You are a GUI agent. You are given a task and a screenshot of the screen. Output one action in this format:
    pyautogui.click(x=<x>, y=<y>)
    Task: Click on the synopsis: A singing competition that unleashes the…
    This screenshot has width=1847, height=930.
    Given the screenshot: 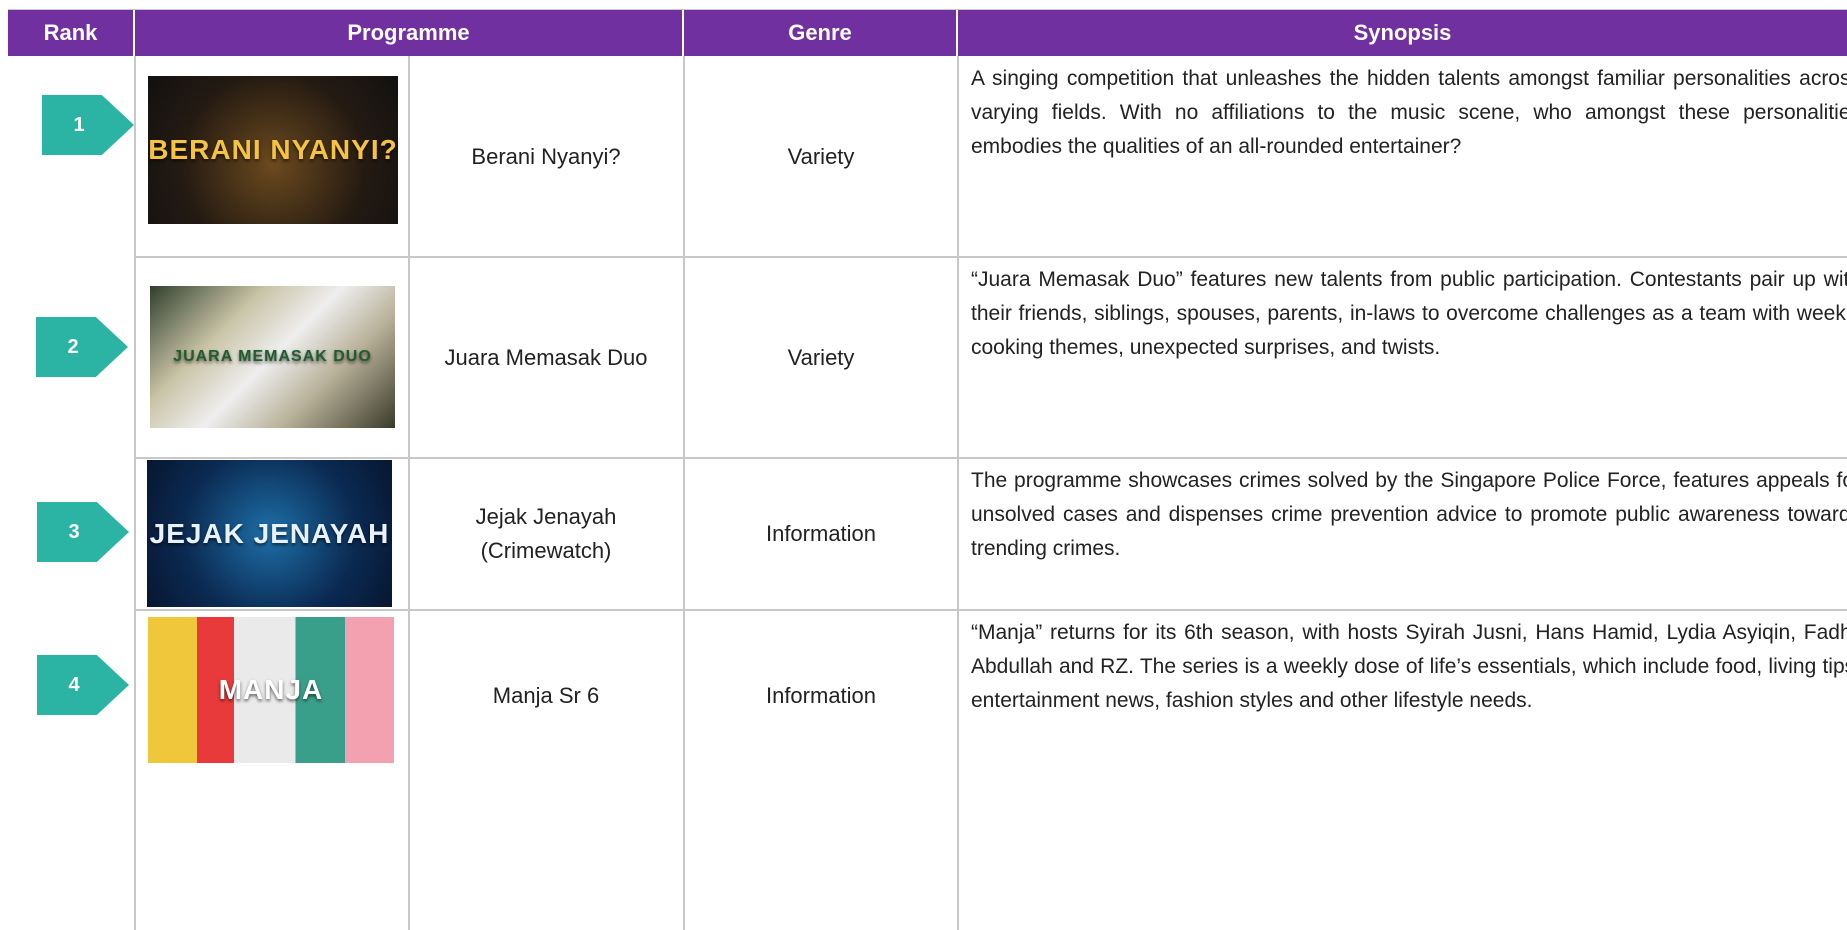 What is the action you would take?
    pyautogui.click(x=1409, y=112)
    